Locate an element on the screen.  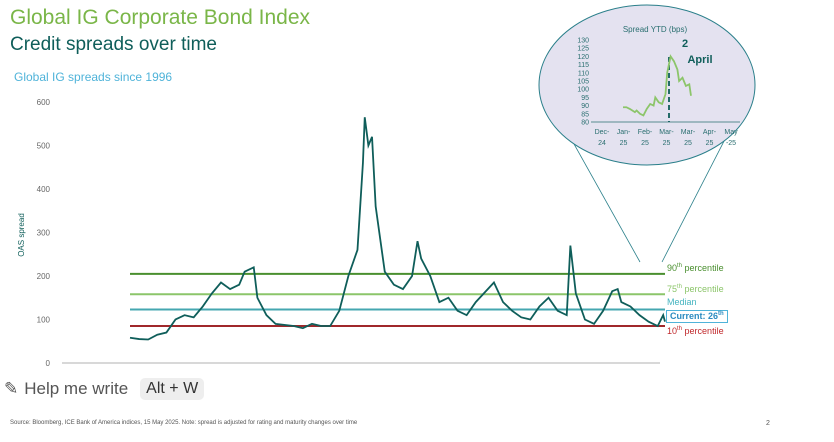
inset-bubble is located at coordinates (647, 85).